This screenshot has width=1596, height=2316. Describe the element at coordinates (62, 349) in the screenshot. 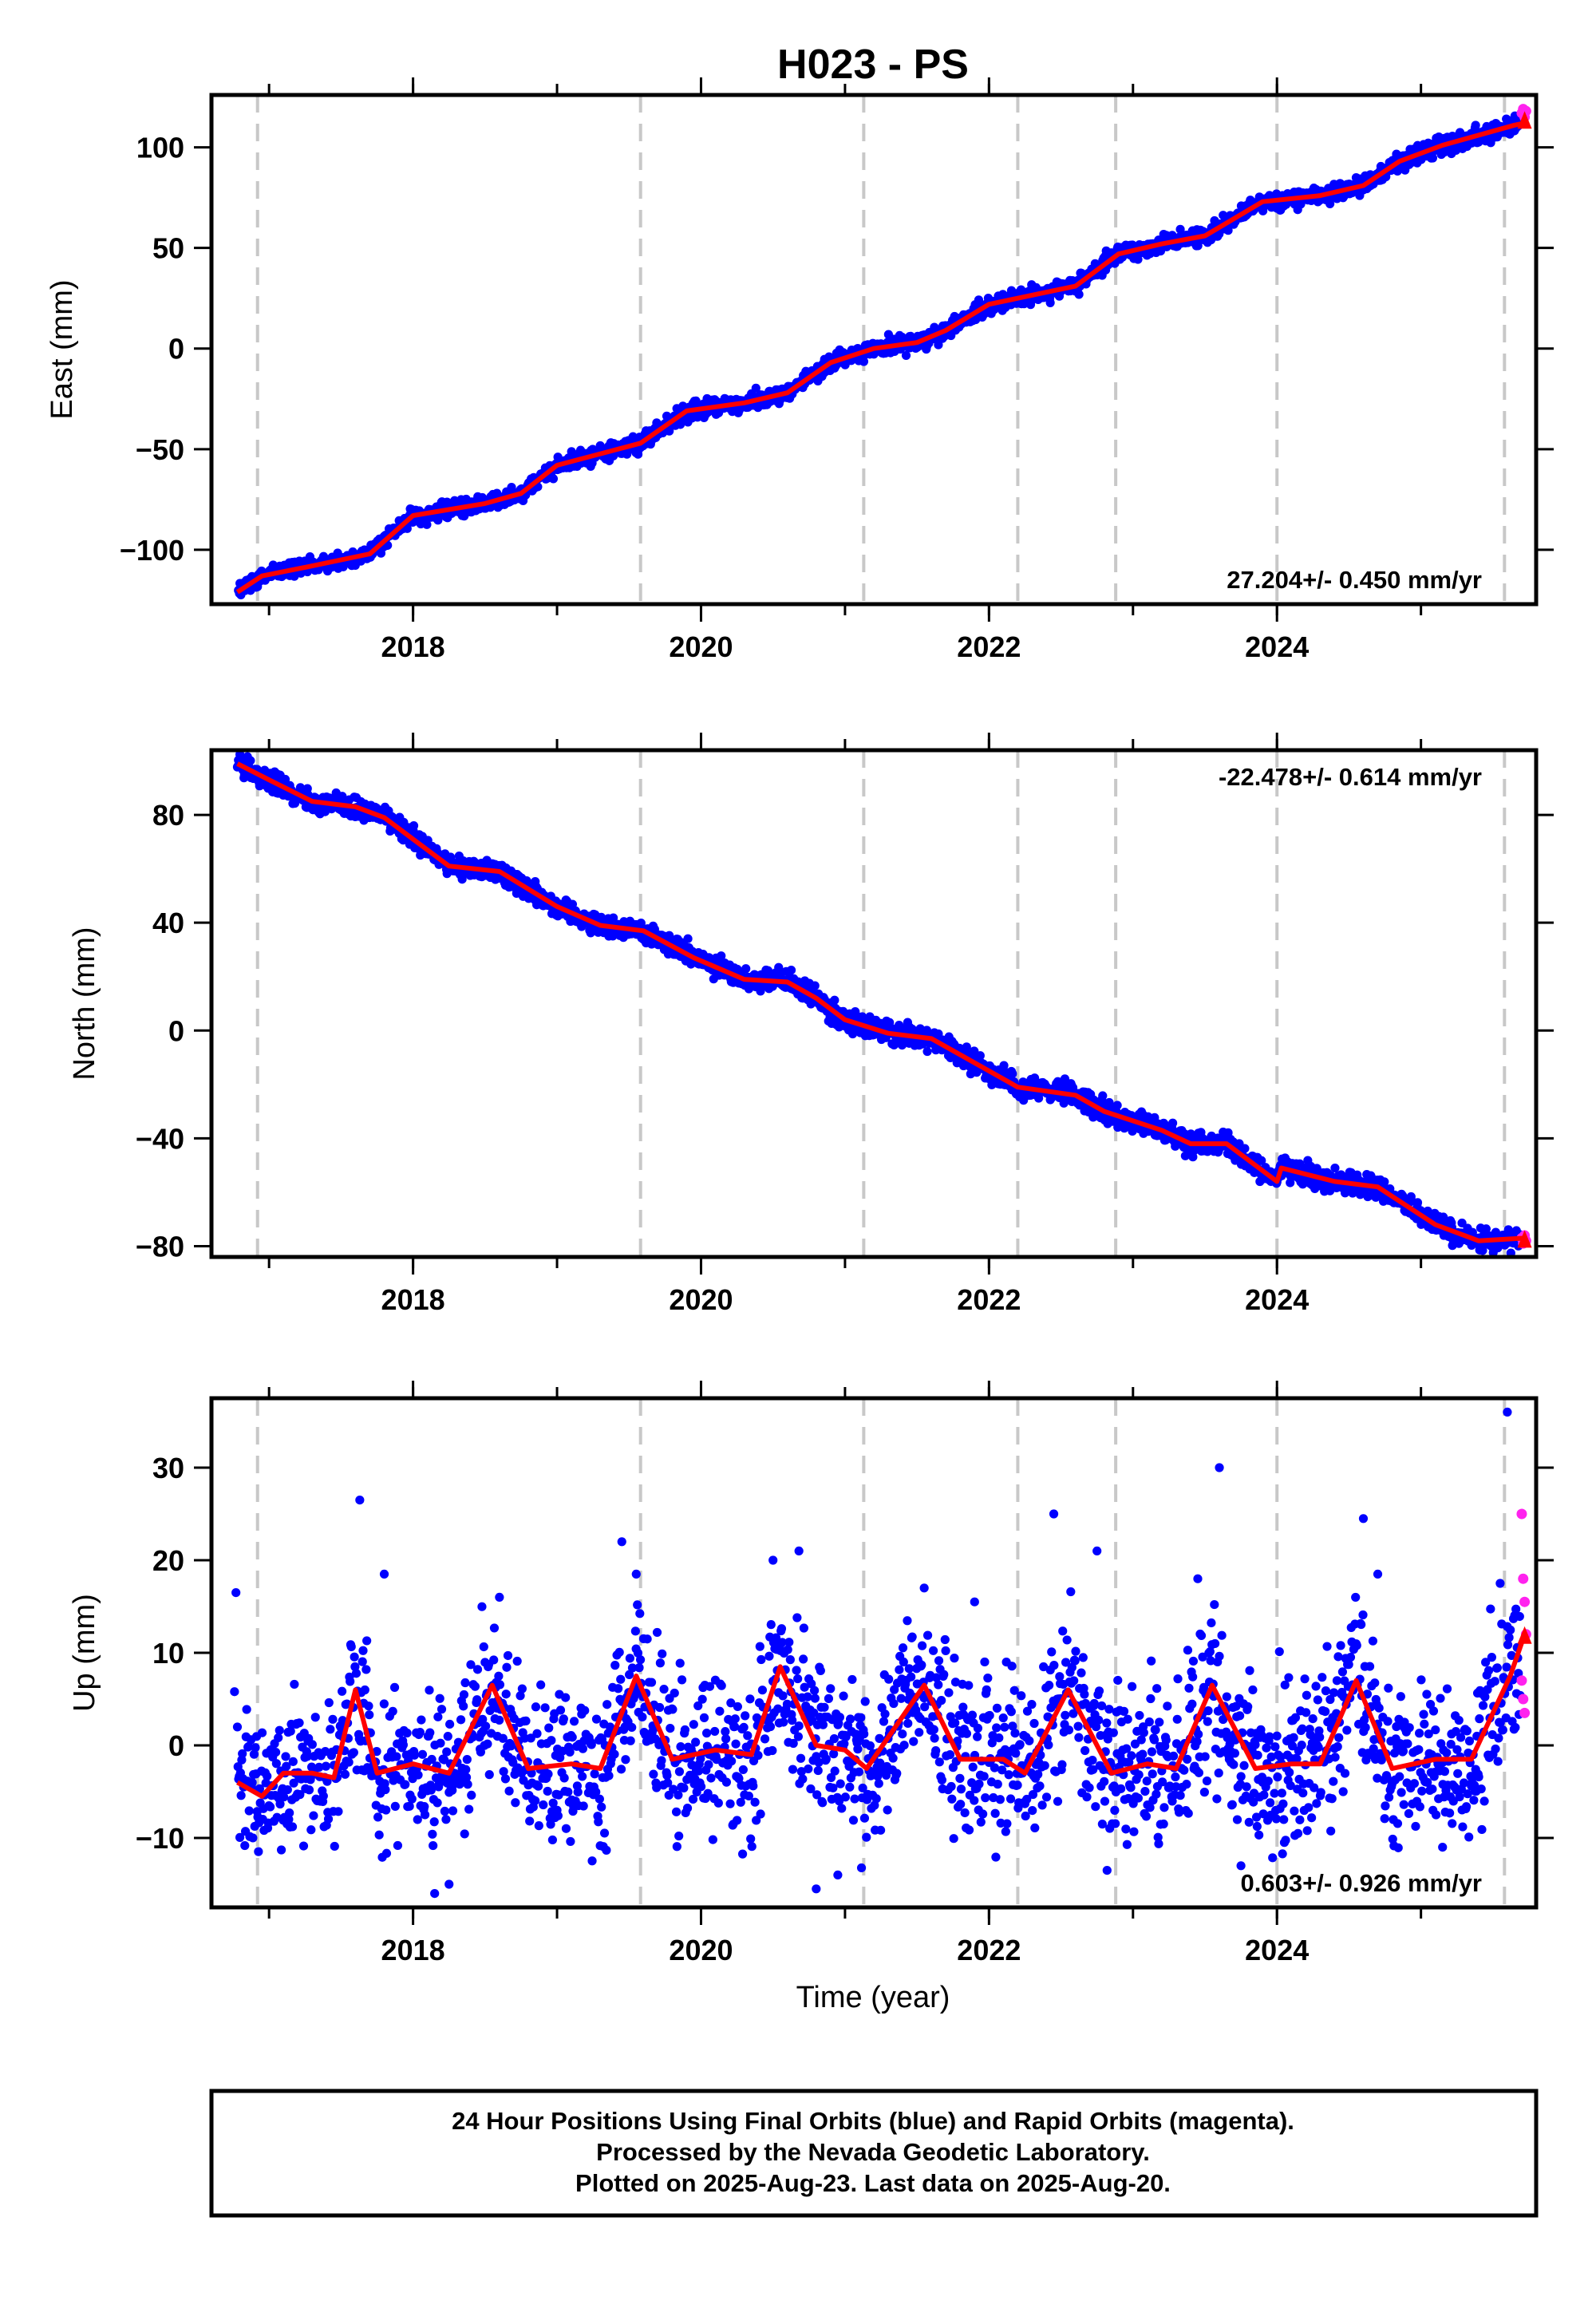

I see `east-y-axis-label: East (mm)` at that location.